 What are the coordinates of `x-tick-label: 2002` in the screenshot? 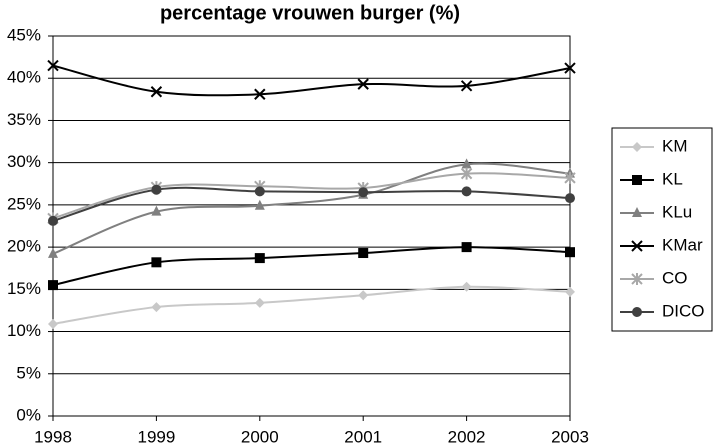 It's located at (467, 436).